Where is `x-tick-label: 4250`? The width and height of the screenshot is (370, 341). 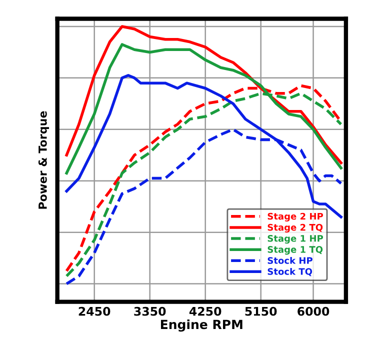 x-tick-label: 4250 is located at coordinates (205, 311).